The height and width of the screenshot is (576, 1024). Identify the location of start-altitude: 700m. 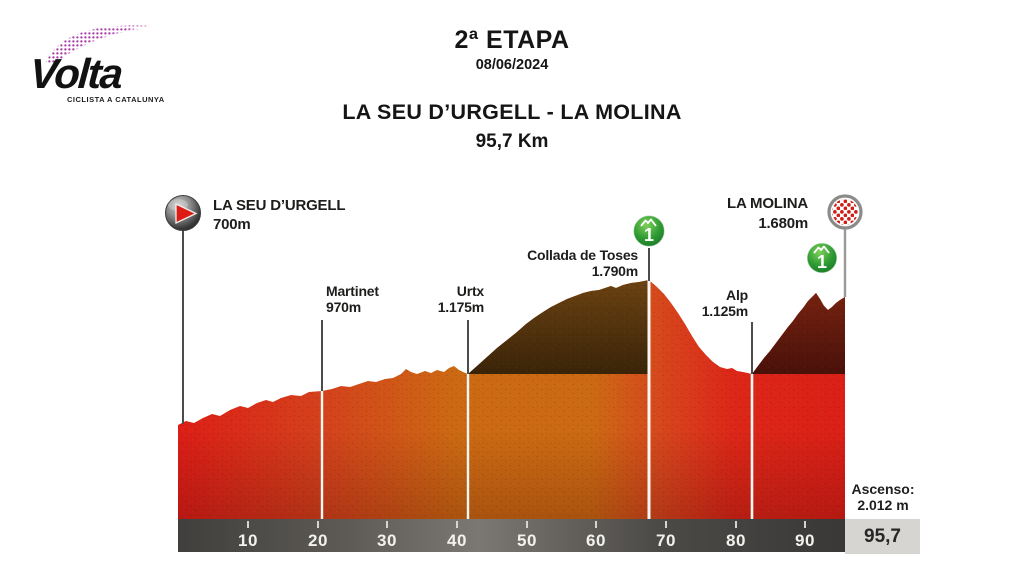
(232, 224).